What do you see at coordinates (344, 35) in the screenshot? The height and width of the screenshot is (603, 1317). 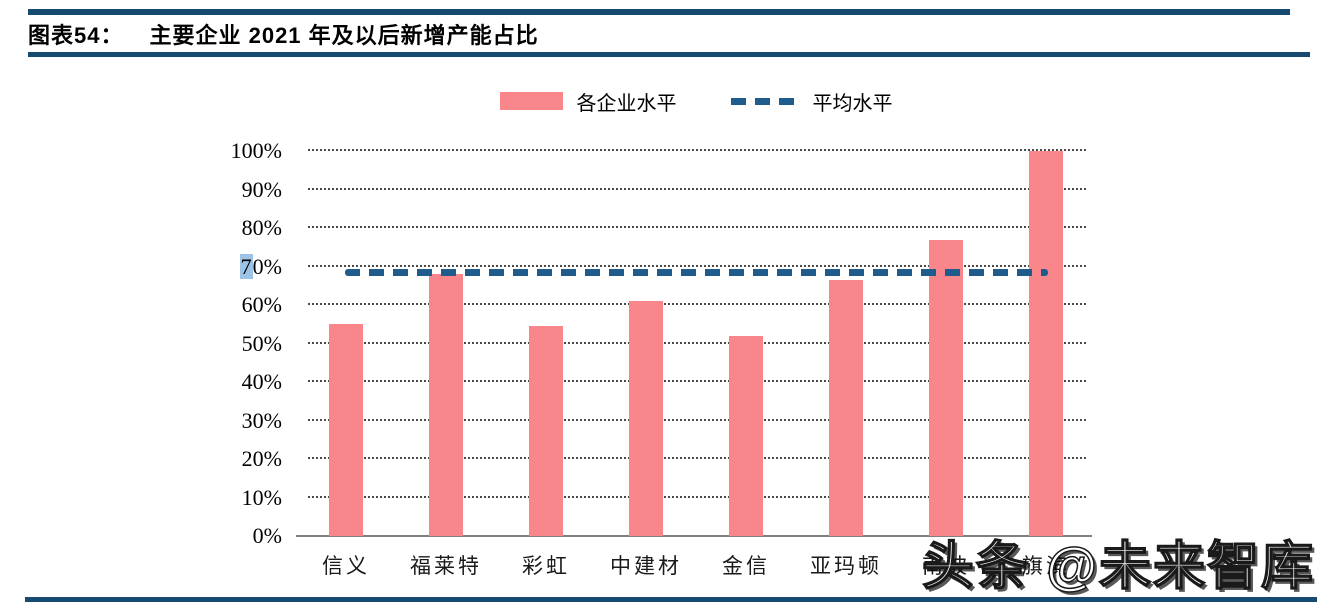 I see `page-title: 主要企业 2021 年及以后新增产能占比` at bounding box center [344, 35].